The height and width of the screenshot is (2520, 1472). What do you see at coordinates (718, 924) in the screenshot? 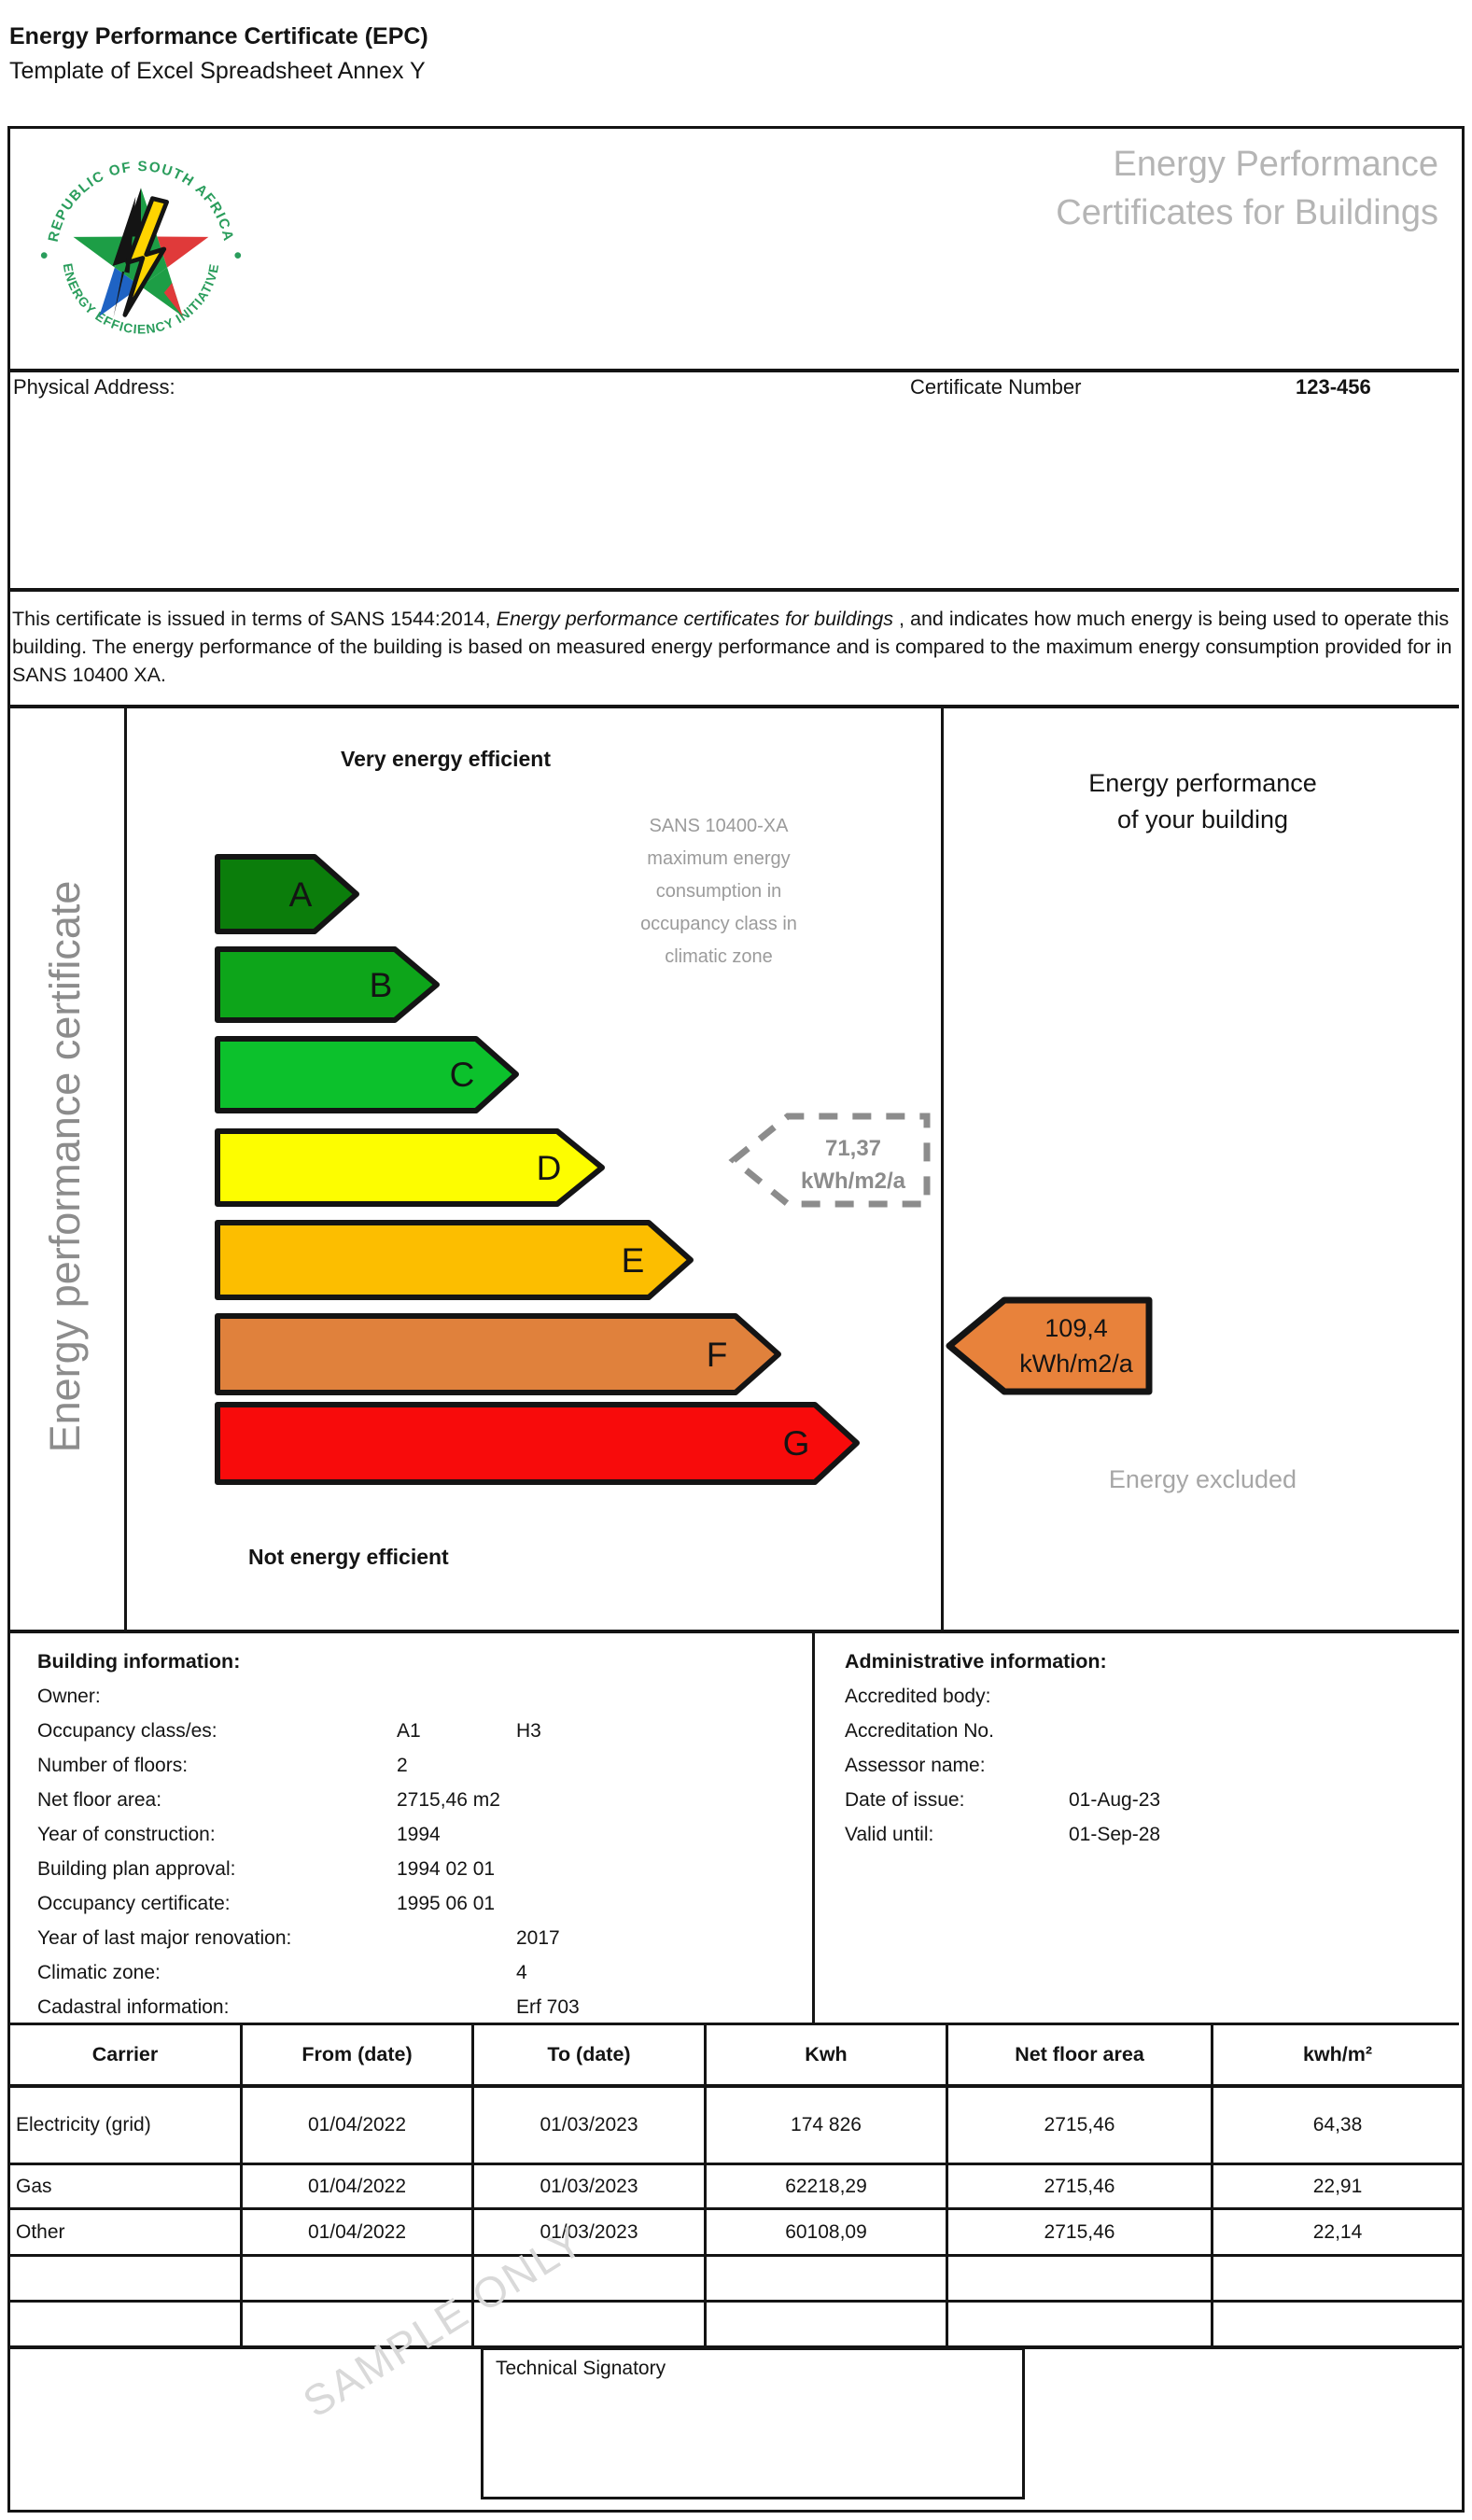
I see `note-line: occupancy class in` at bounding box center [718, 924].